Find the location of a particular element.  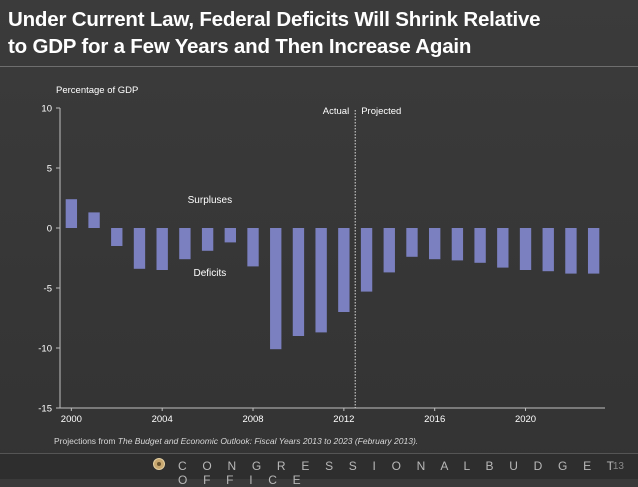

bar-2009 is located at coordinates (276, 289).